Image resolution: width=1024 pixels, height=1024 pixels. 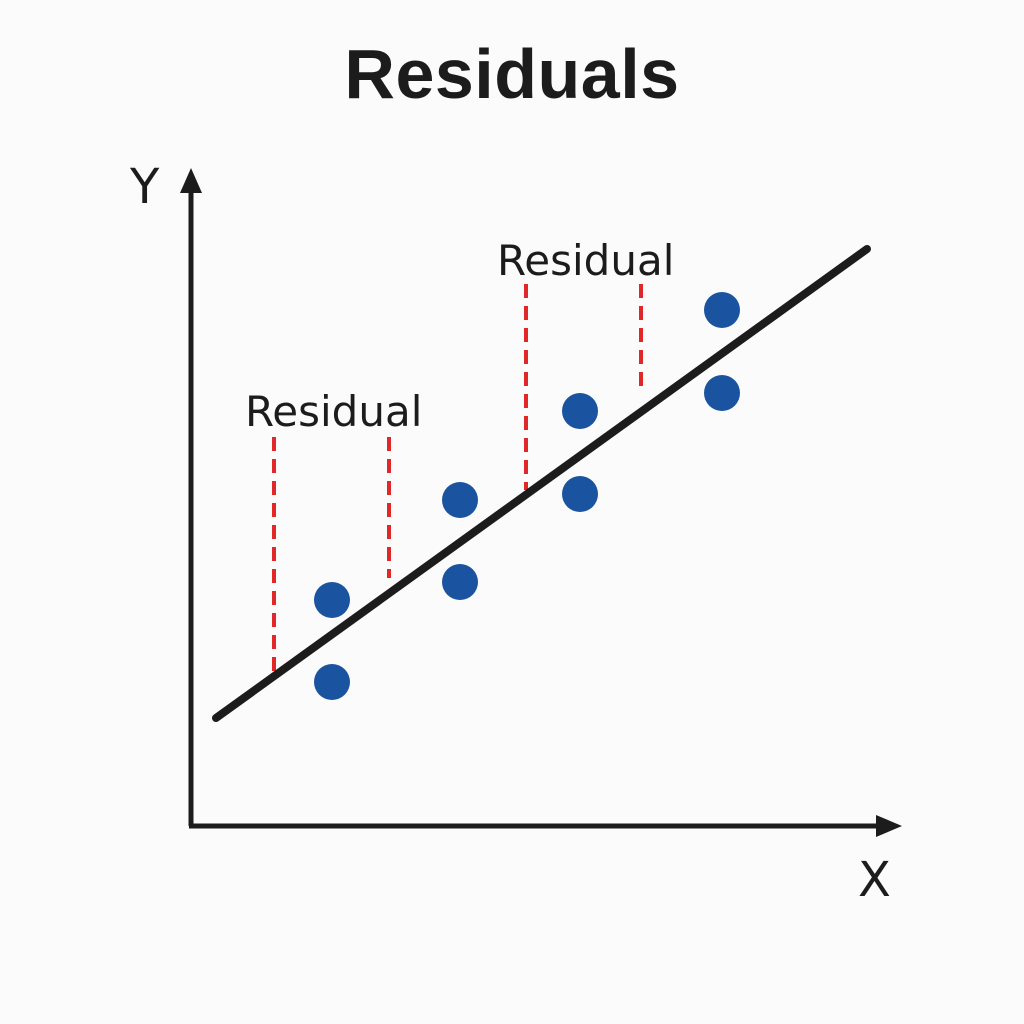 What do you see at coordinates (889, 826) in the screenshot?
I see `x-axis-arrowhead` at bounding box center [889, 826].